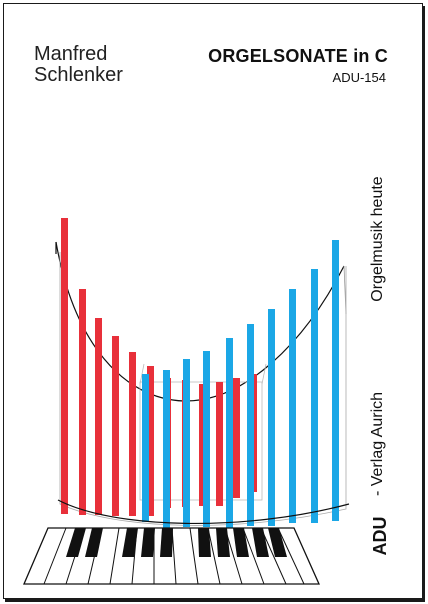 The width and height of the screenshot is (428, 604). I want to click on work-title: ORGELSONATE in C, so click(298, 56).